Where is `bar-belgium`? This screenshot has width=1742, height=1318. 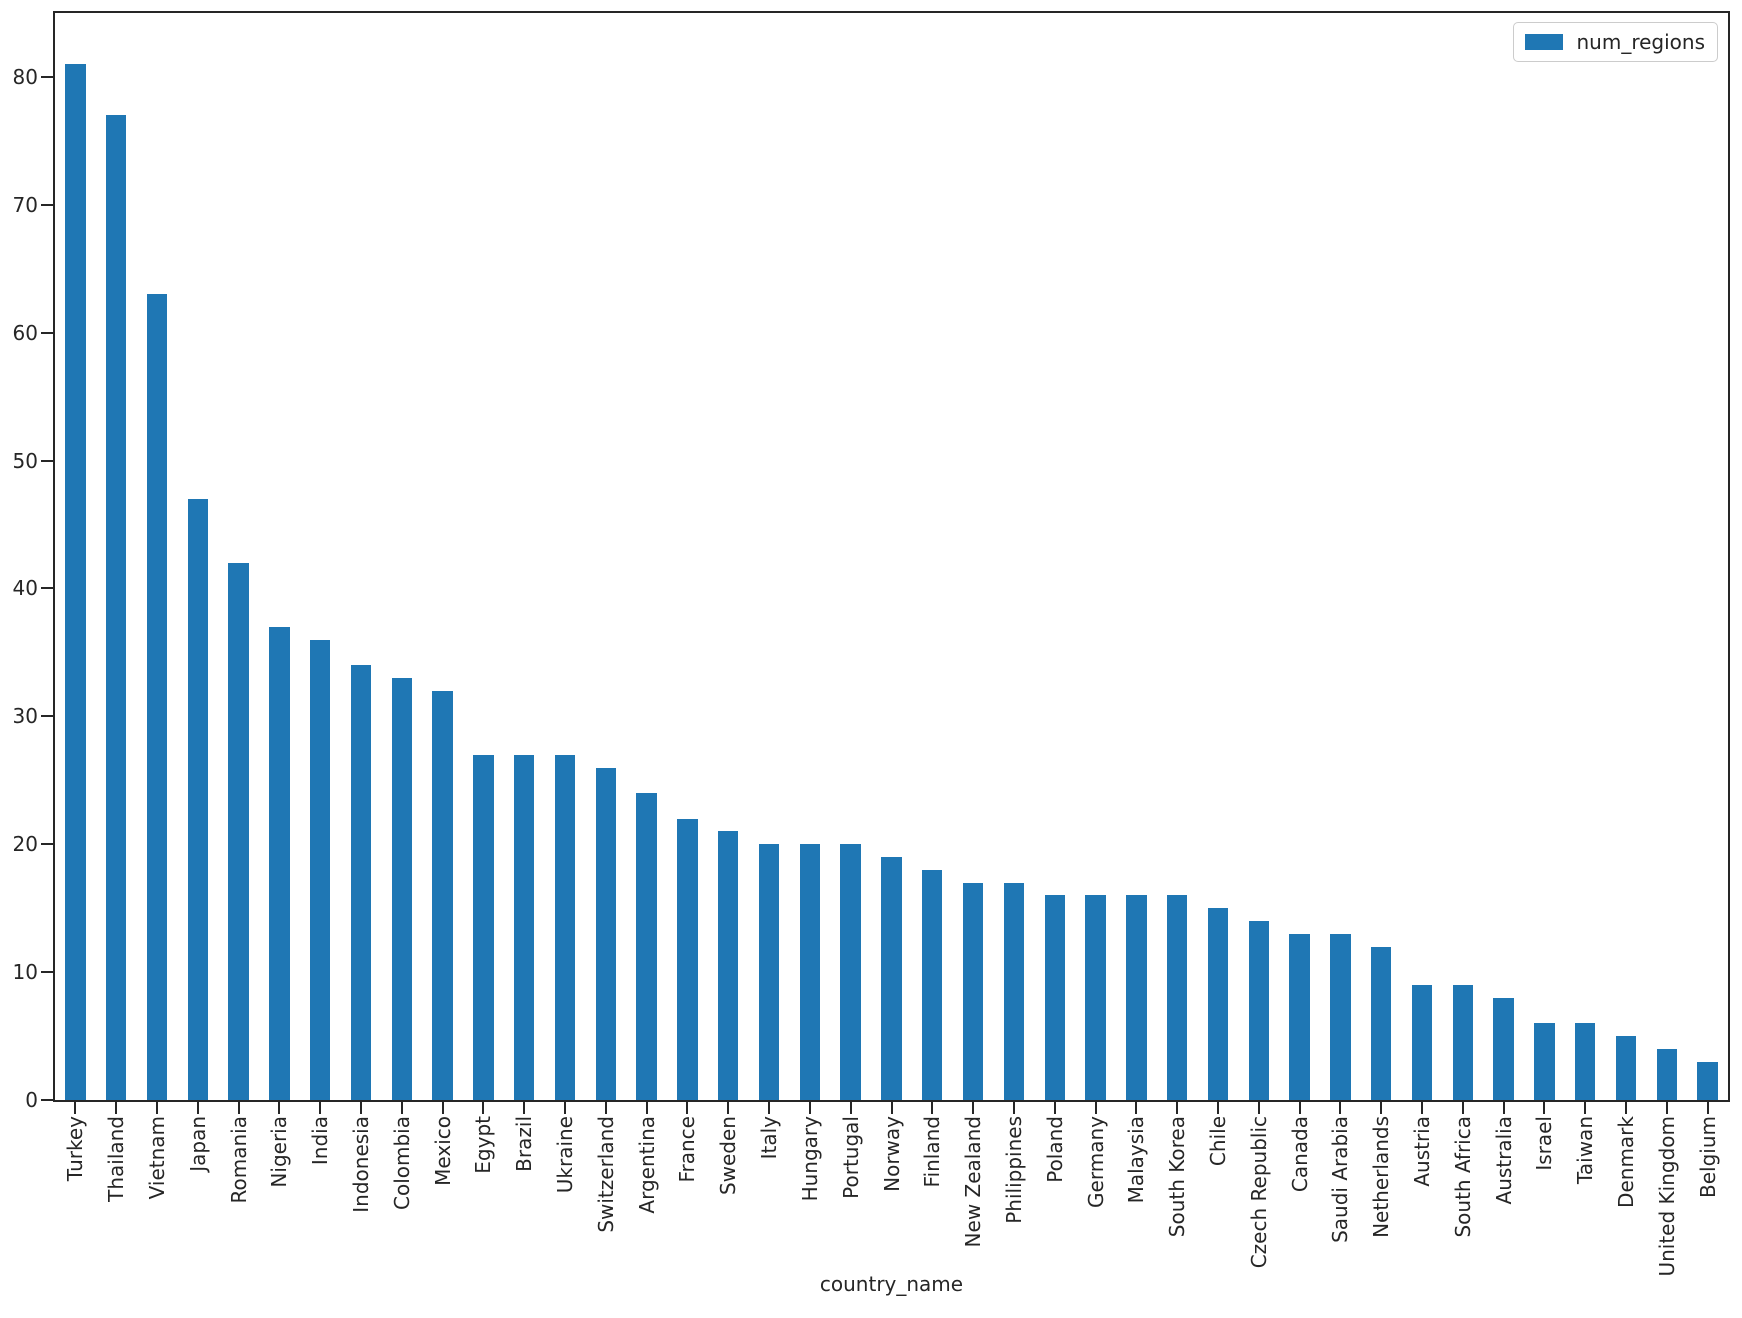 bar-belgium is located at coordinates (1707, 1080).